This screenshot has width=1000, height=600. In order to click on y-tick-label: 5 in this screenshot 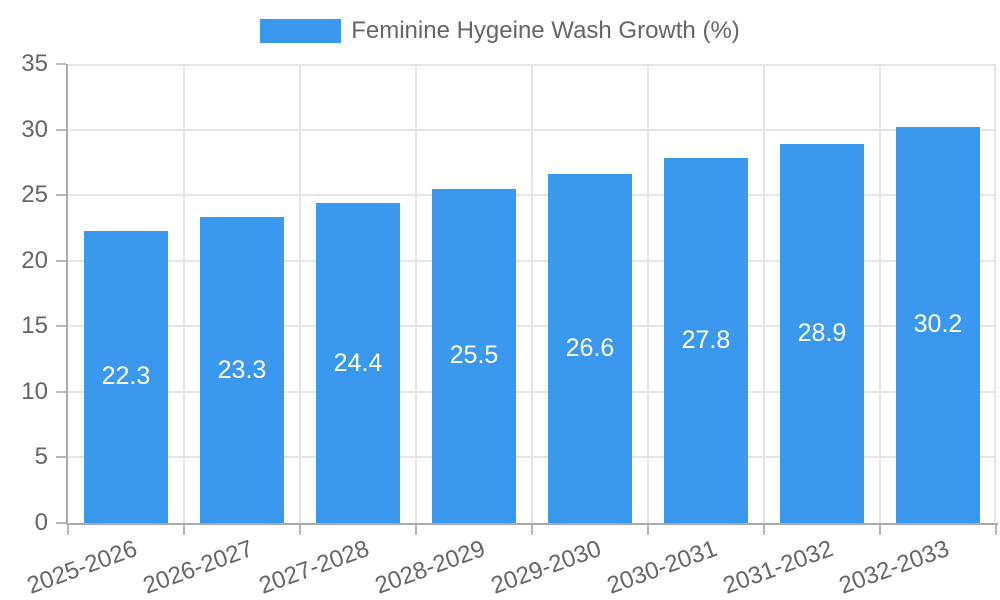, I will do `click(41, 457)`.